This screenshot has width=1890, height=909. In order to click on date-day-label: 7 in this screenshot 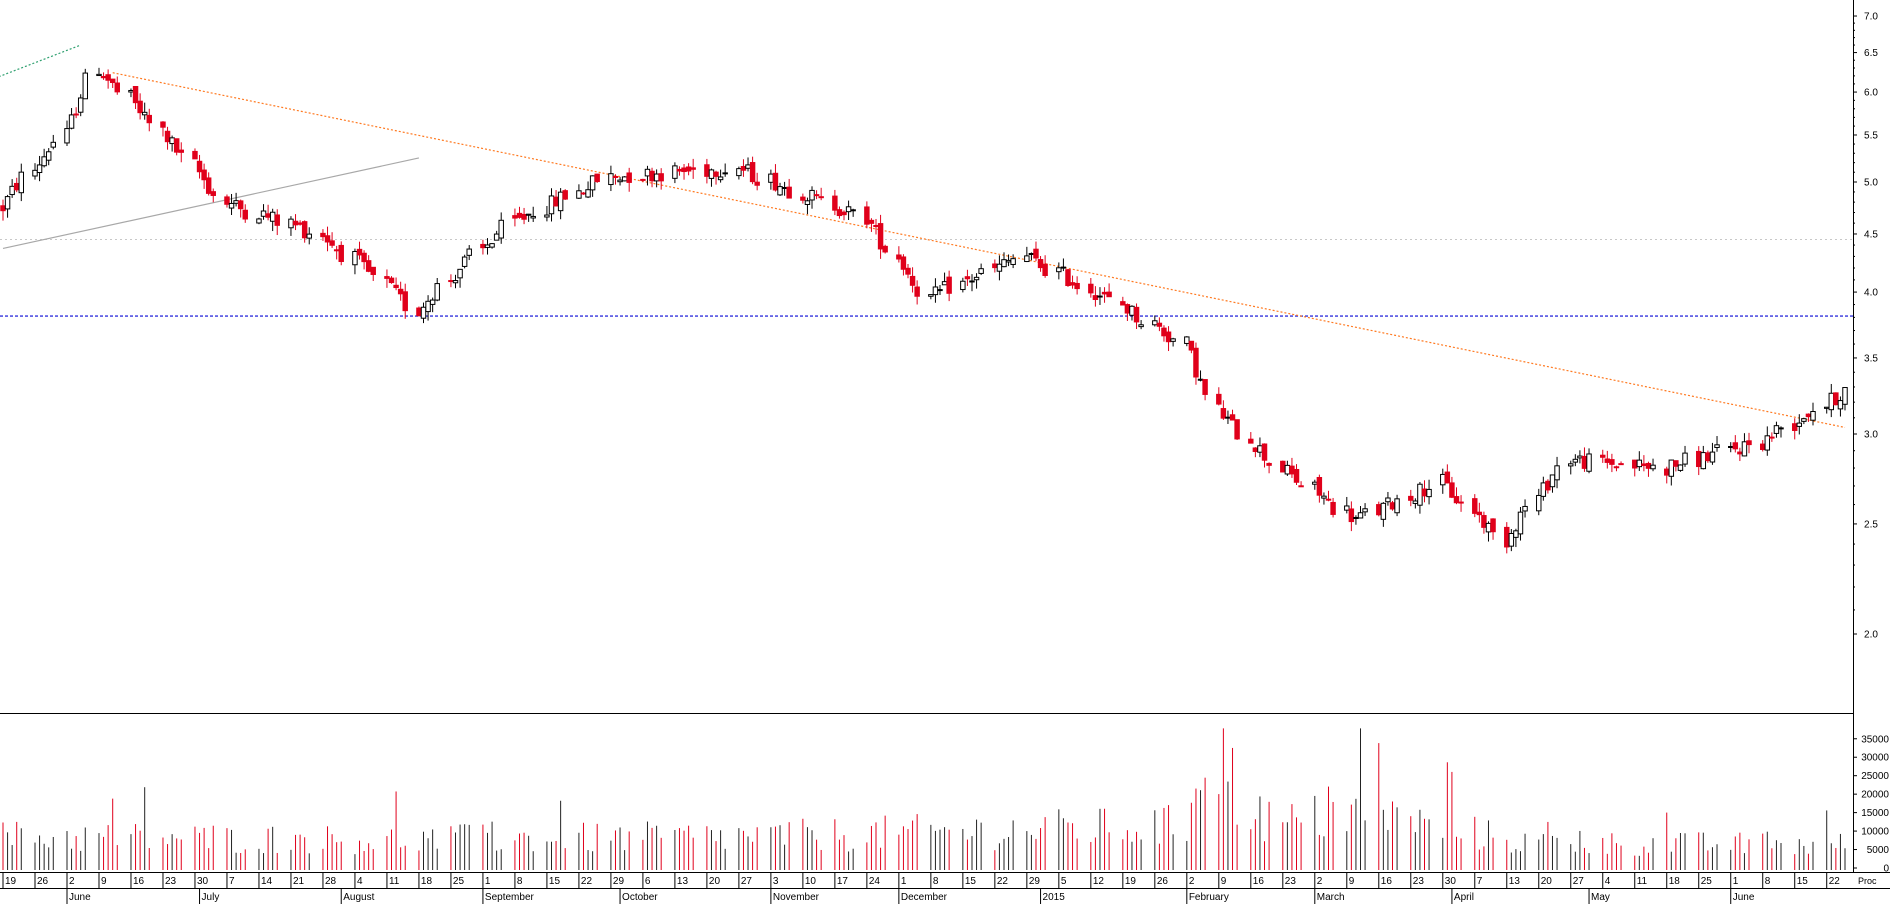, I will do `click(232, 881)`.